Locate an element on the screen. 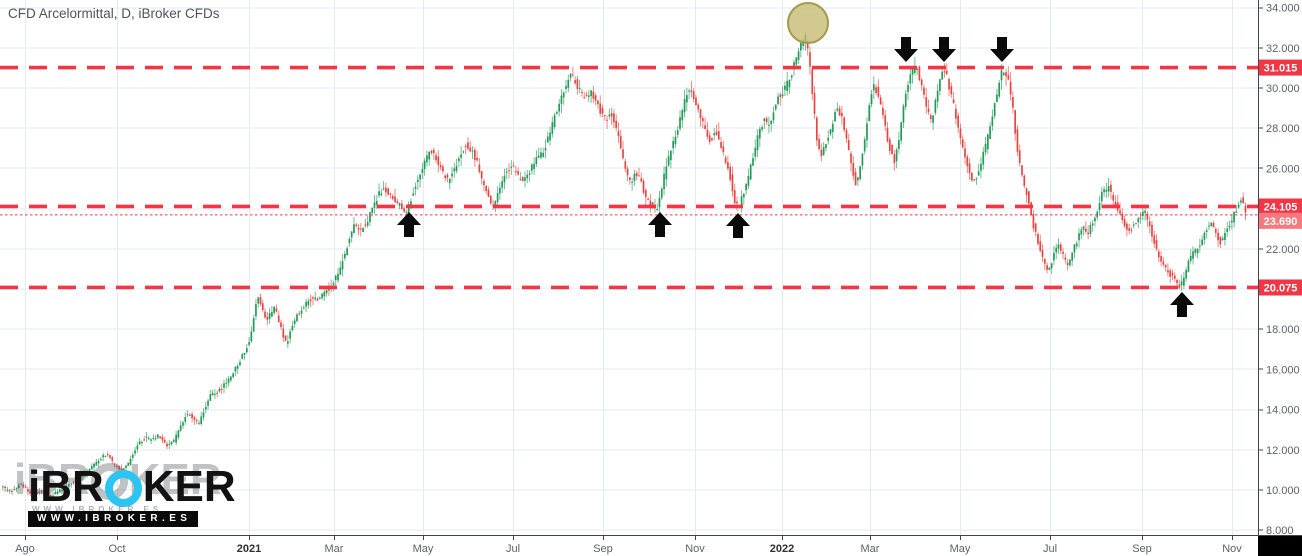  time-tick-label: Oct is located at coordinates (116, 549).